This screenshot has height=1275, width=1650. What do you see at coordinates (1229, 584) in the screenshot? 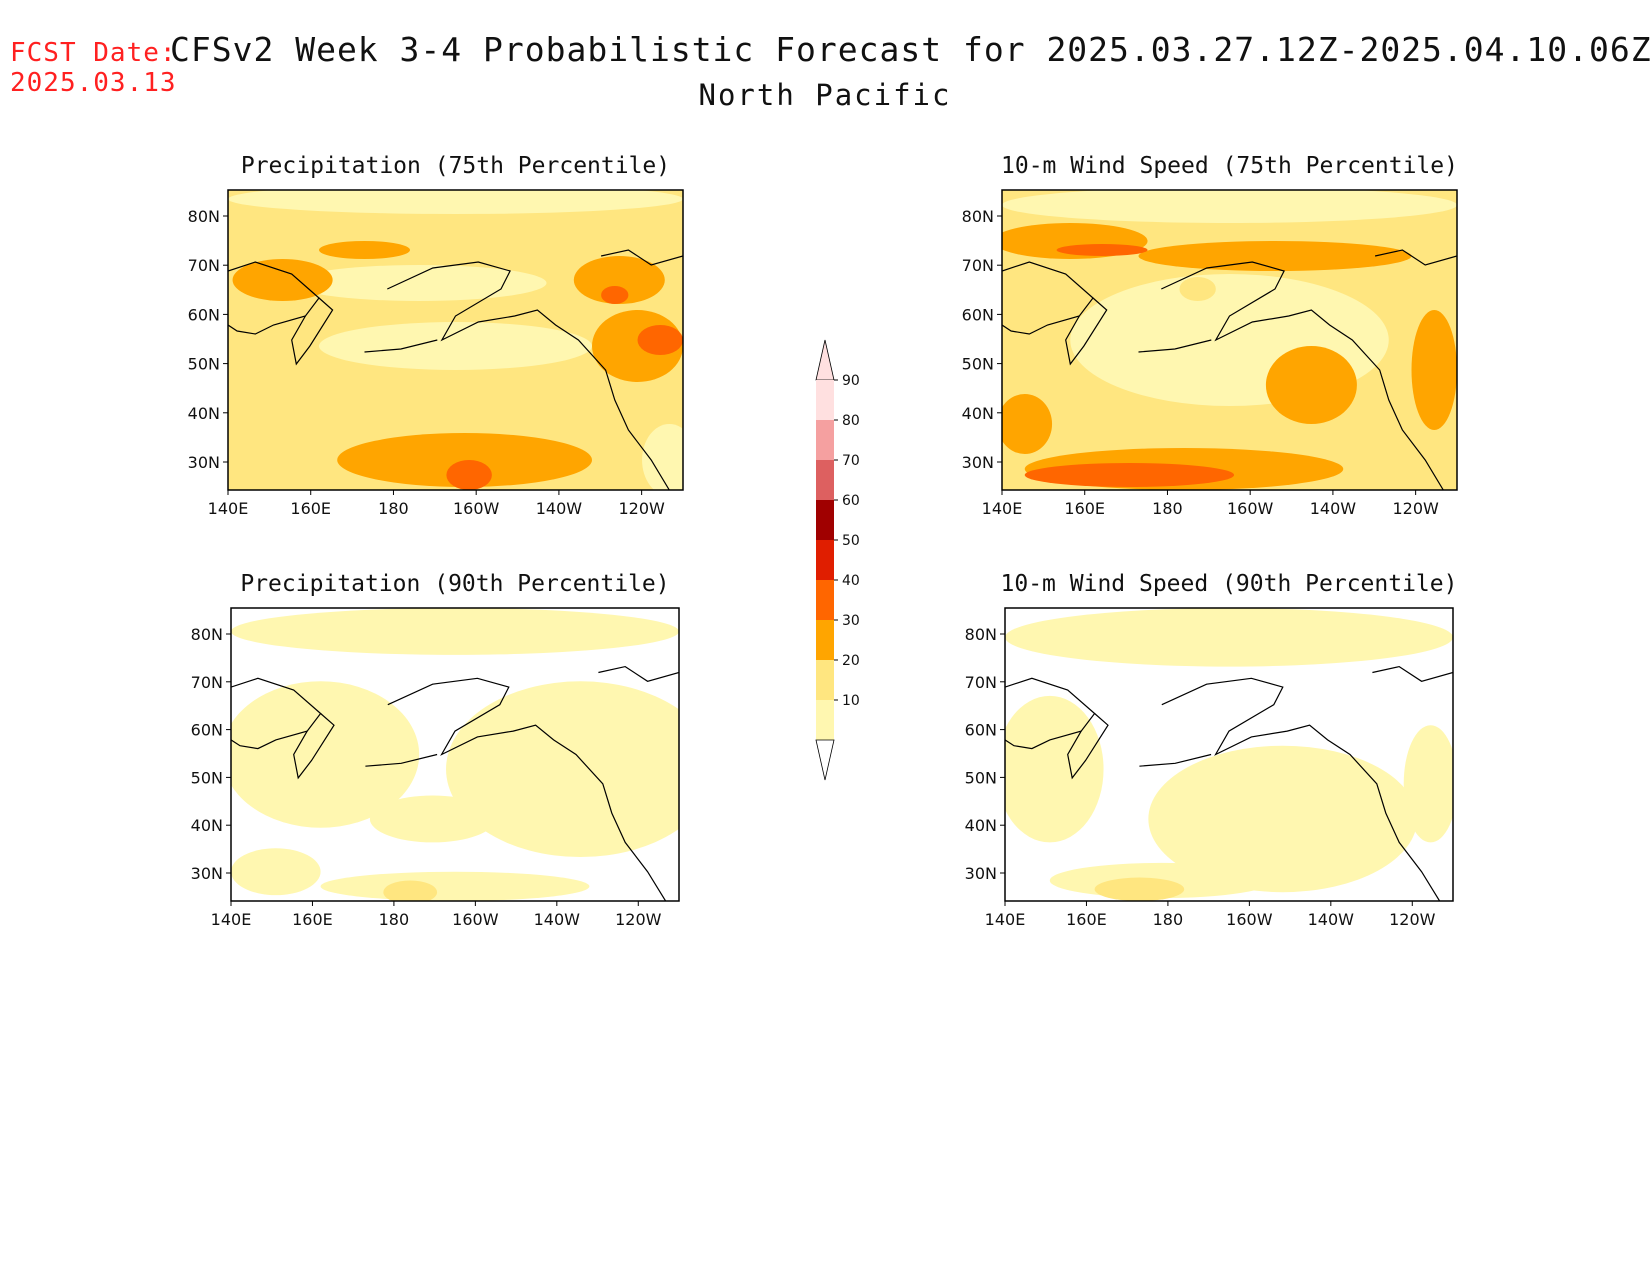
I see `panel-title: 10-m Wind Speed (90th Percentile)` at bounding box center [1229, 584].